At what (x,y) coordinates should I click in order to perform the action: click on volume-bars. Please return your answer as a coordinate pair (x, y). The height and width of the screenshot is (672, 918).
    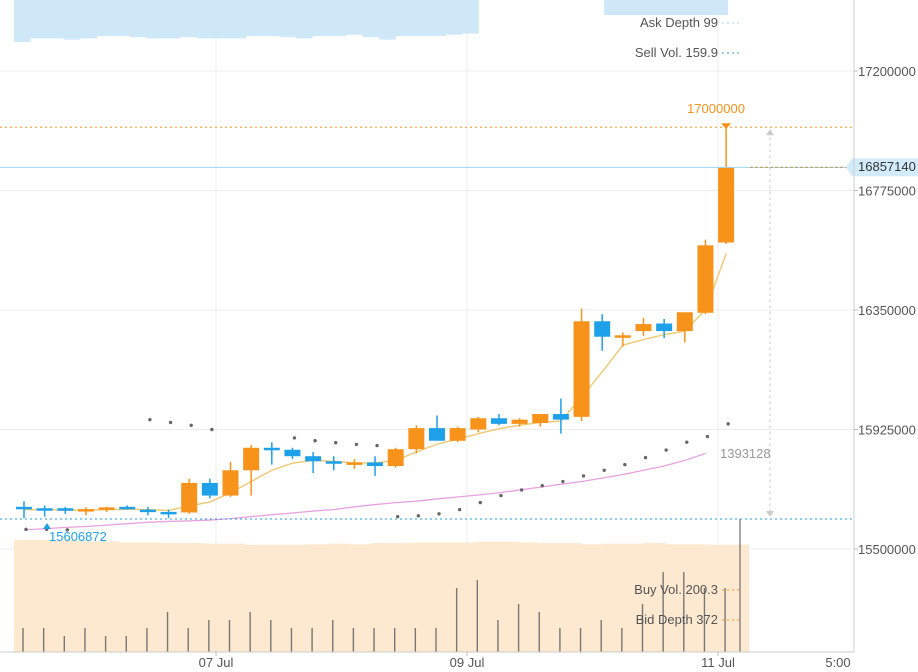
    Looking at the image, I should click on (374, 612).